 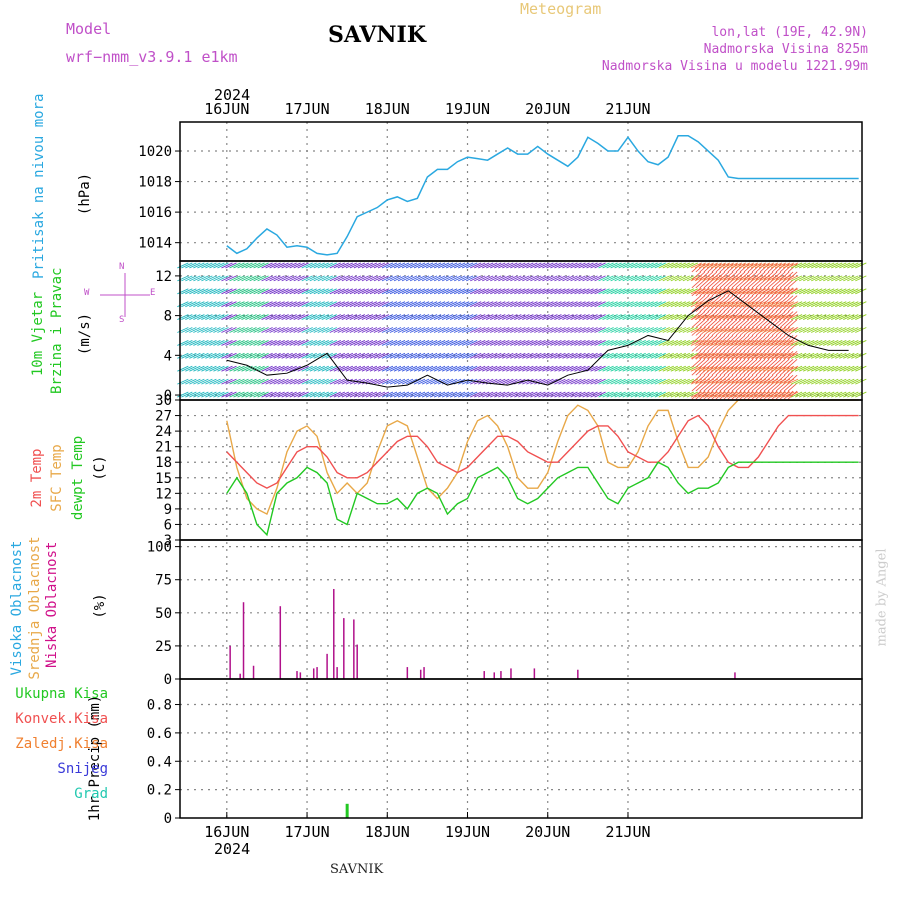 I want to click on precip-legend-frz: Zaledj.Kisa, so click(x=61, y=744).